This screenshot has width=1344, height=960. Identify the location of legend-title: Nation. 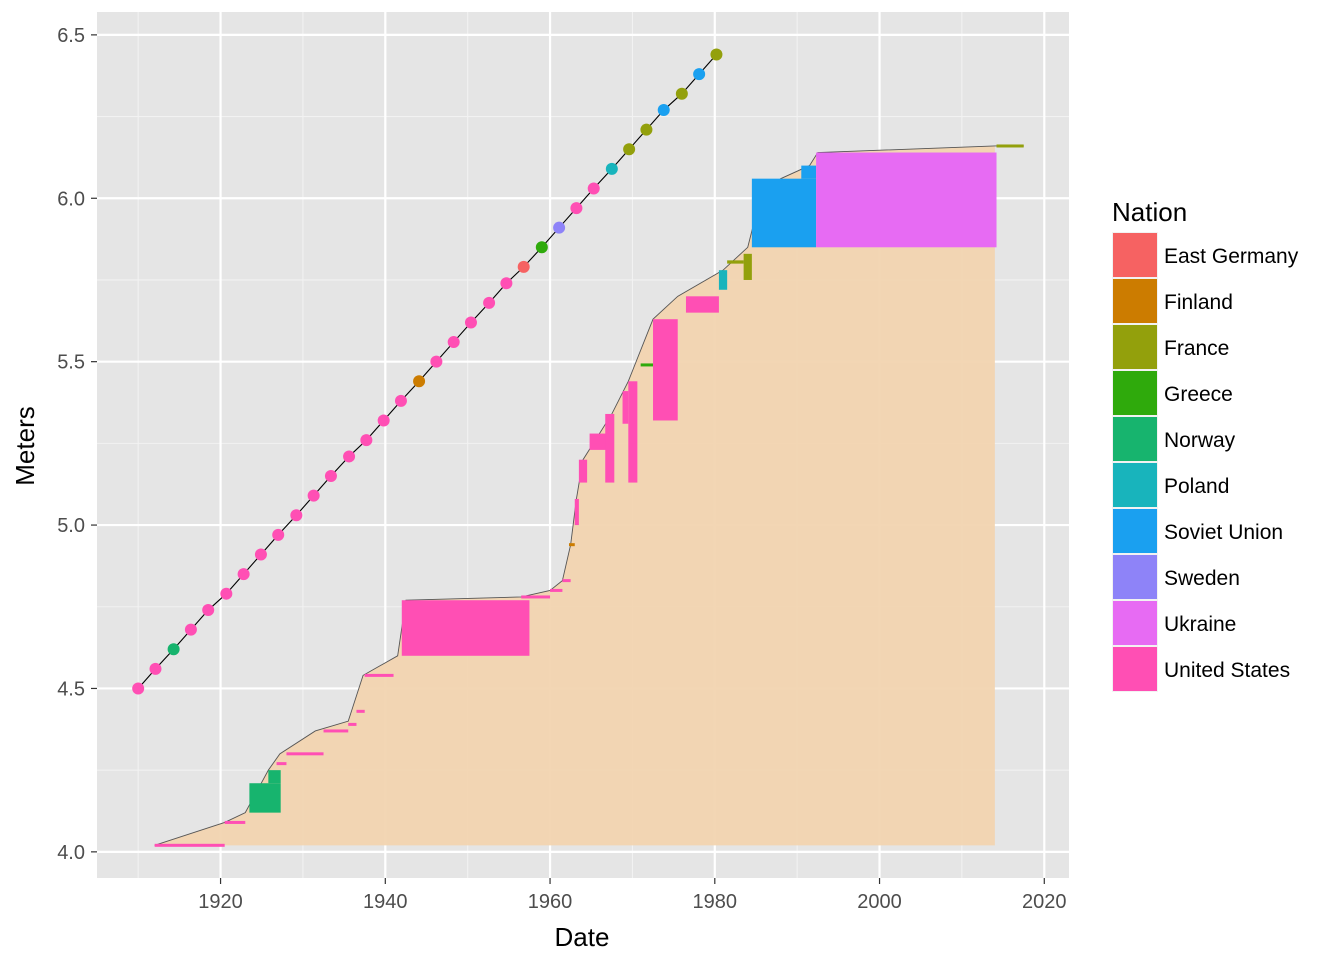
(1149, 212).